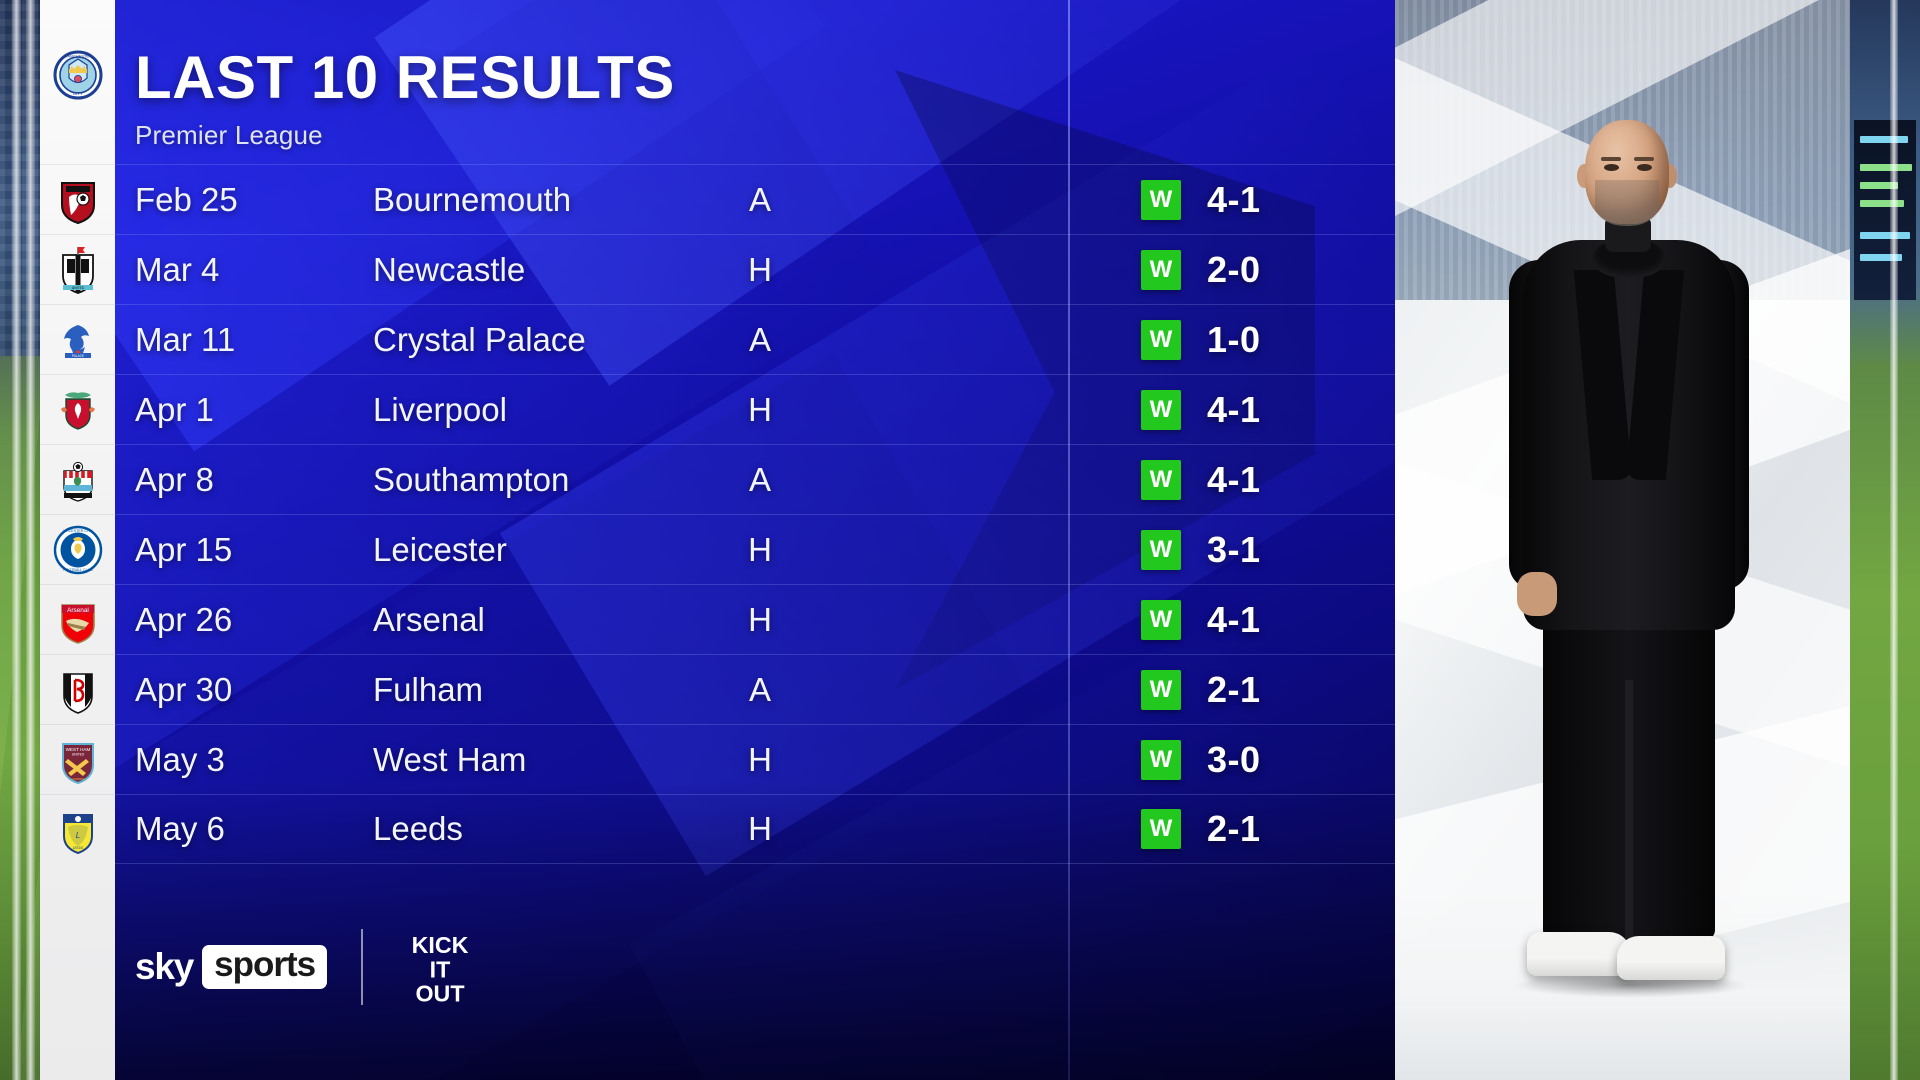  I want to click on svg-text: Arsenal, so click(78, 610).